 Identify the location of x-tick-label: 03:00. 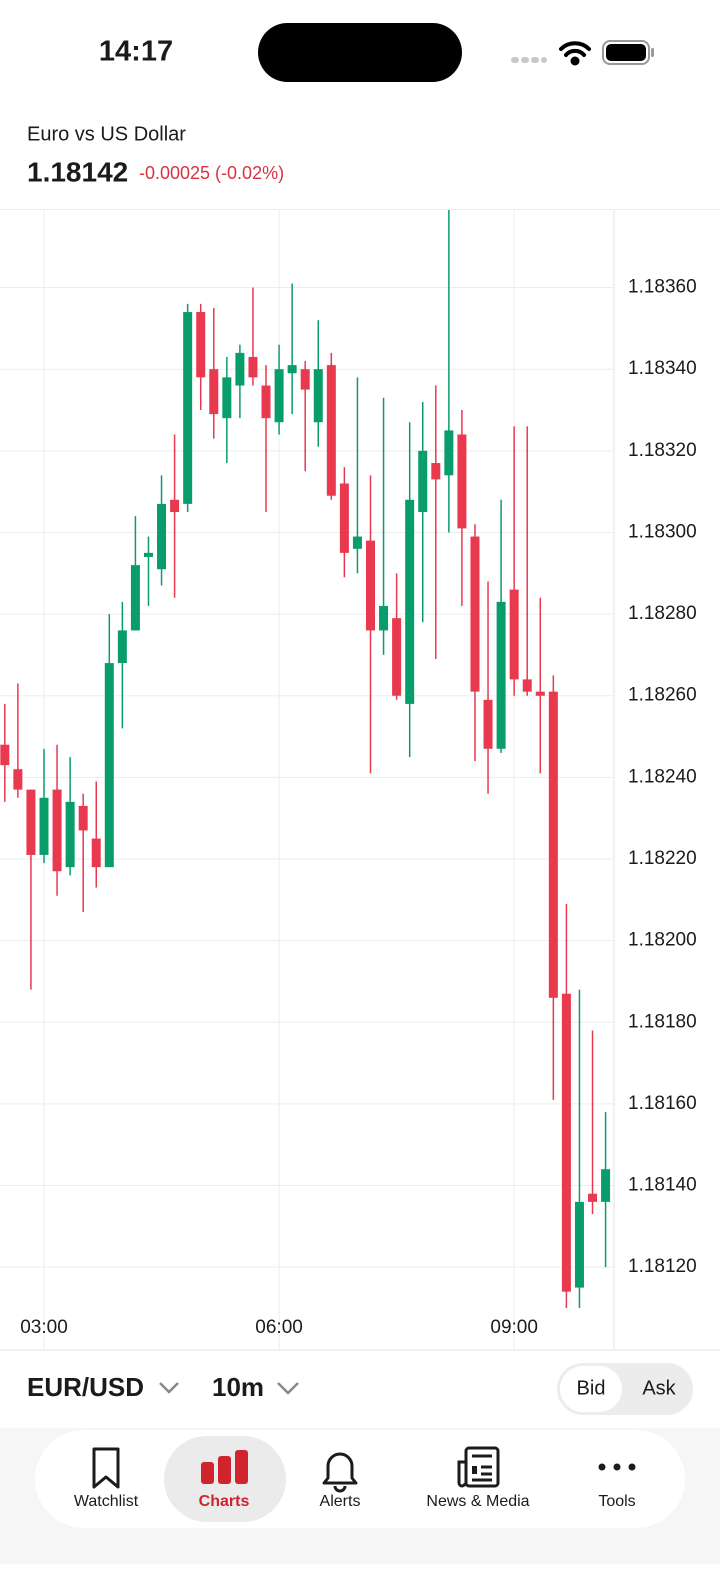
(44, 1327).